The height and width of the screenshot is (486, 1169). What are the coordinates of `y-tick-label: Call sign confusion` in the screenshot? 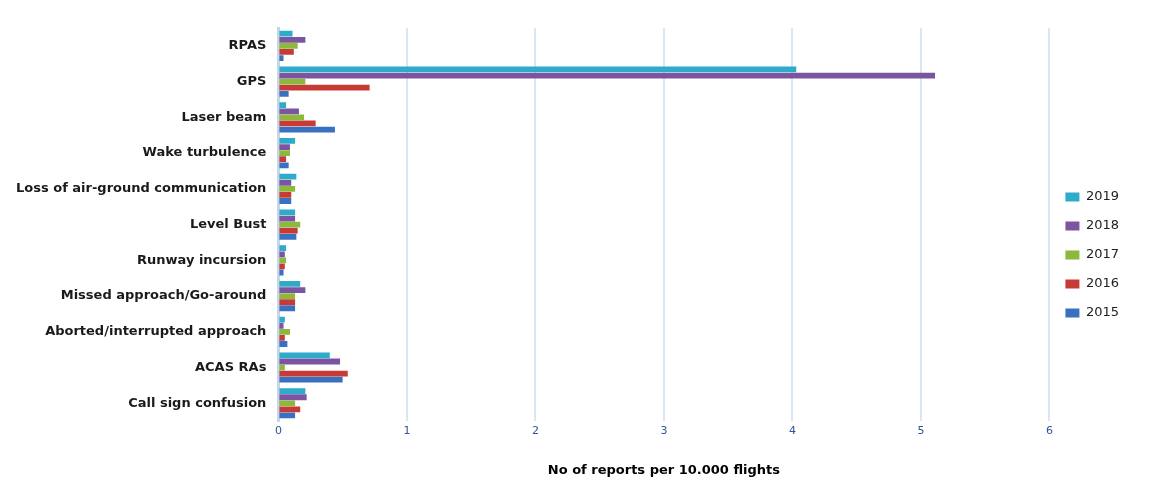 It's located at (197, 402).